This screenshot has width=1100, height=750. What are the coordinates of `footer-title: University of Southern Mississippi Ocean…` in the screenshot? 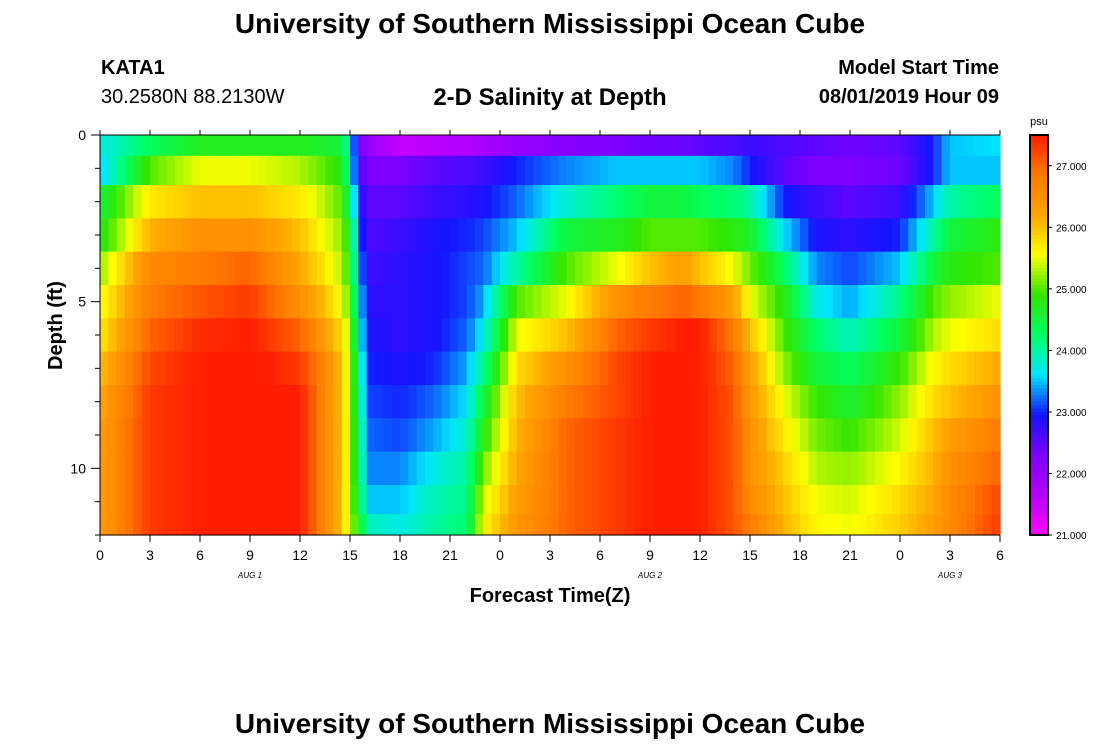 It's located at (550, 723).